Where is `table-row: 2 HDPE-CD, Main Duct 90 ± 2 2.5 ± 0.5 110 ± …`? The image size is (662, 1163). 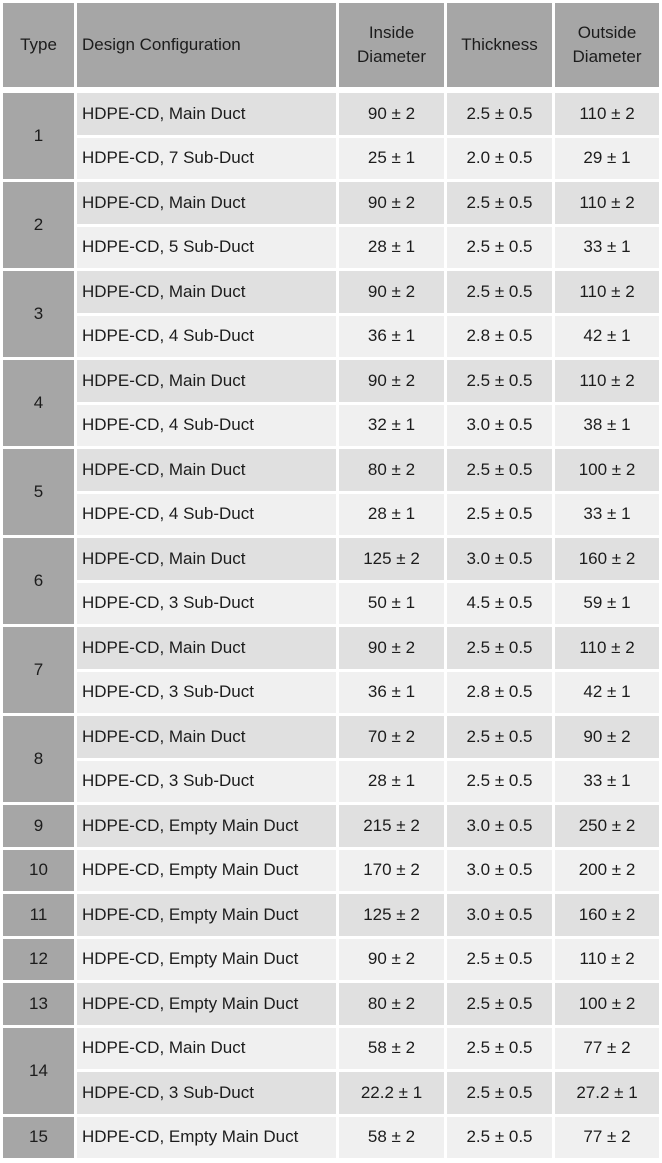
table-row: 2 HDPE-CD, Main Duct 90 ± 2 2.5 ± 0.5 110 ± … is located at coordinates (331, 225).